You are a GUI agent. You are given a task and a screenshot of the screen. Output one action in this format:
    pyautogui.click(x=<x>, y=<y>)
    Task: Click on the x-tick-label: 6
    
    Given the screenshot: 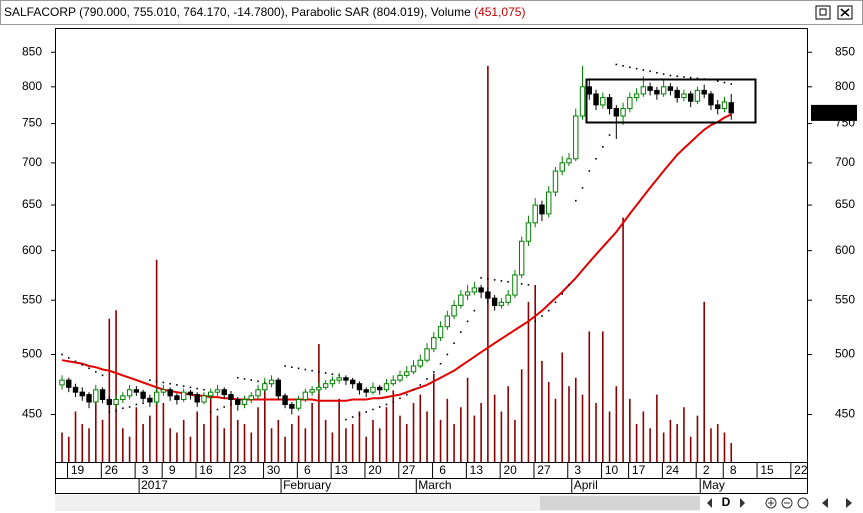 What is the action you would take?
    pyautogui.click(x=442, y=470)
    